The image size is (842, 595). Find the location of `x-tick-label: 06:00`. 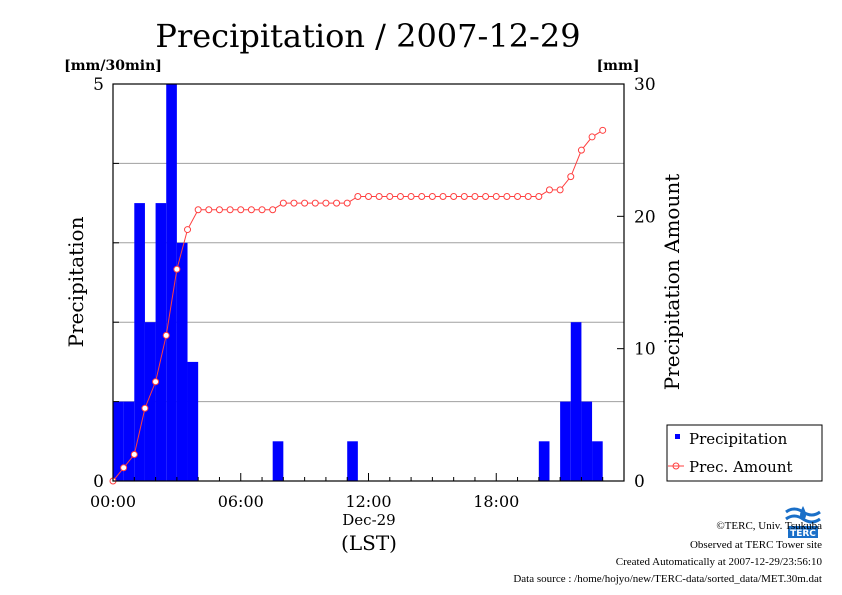

x-tick-label: 06:00 is located at coordinates (241, 501).